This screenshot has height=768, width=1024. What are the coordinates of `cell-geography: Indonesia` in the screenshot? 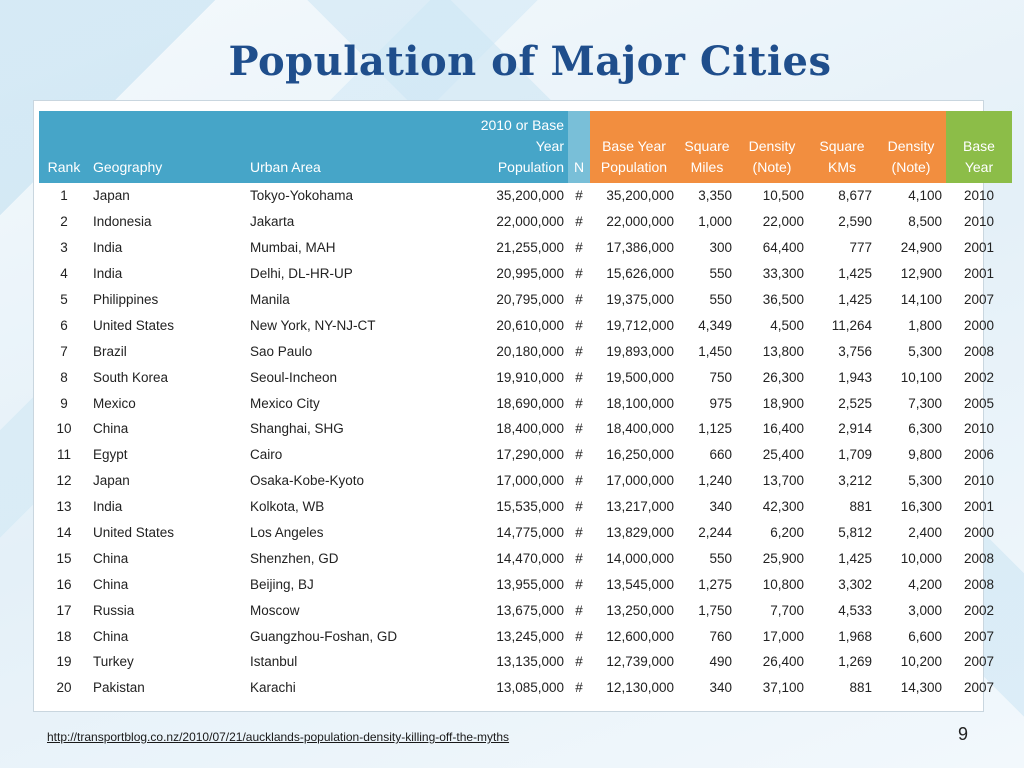 It's located at (122, 222).